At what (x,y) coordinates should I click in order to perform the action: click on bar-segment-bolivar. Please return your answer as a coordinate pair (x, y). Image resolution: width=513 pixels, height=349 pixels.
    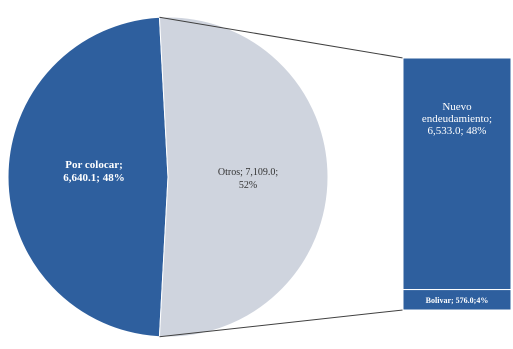
    Looking at the image, I should click on (457, 300).